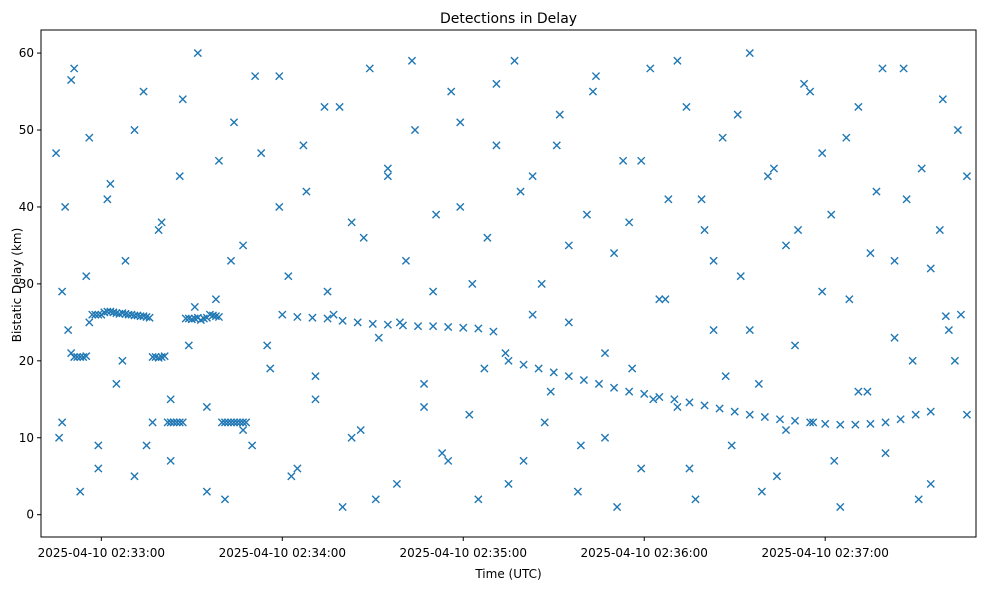 Image resolution: width=989 pixels, height=590 pixels. What do you see at coordinates (26, 130) in the screenshot?
I see `y-tick-label: 50` at bounding box center [26, 130].